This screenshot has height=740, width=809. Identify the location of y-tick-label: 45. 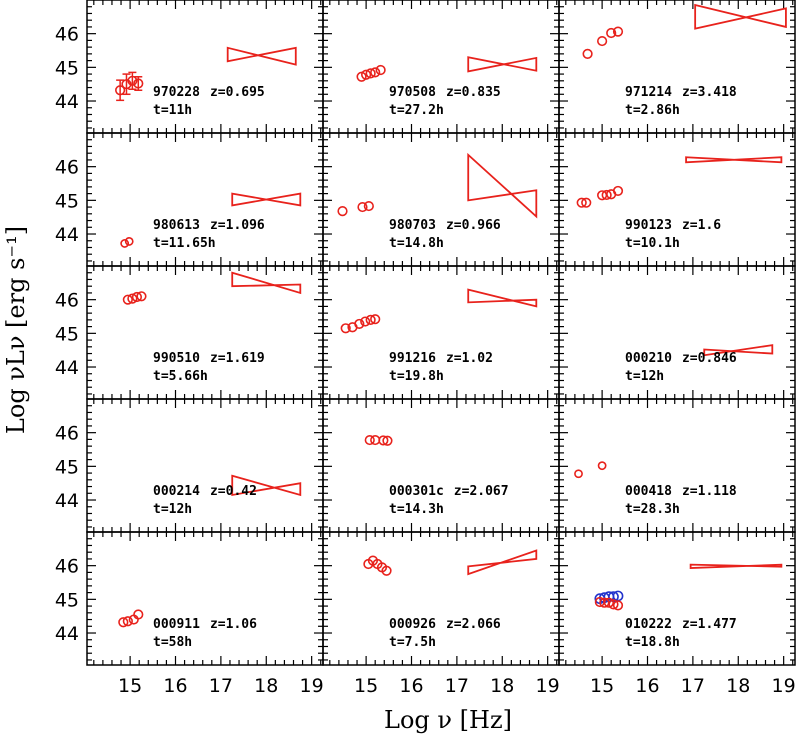
(67, 201).